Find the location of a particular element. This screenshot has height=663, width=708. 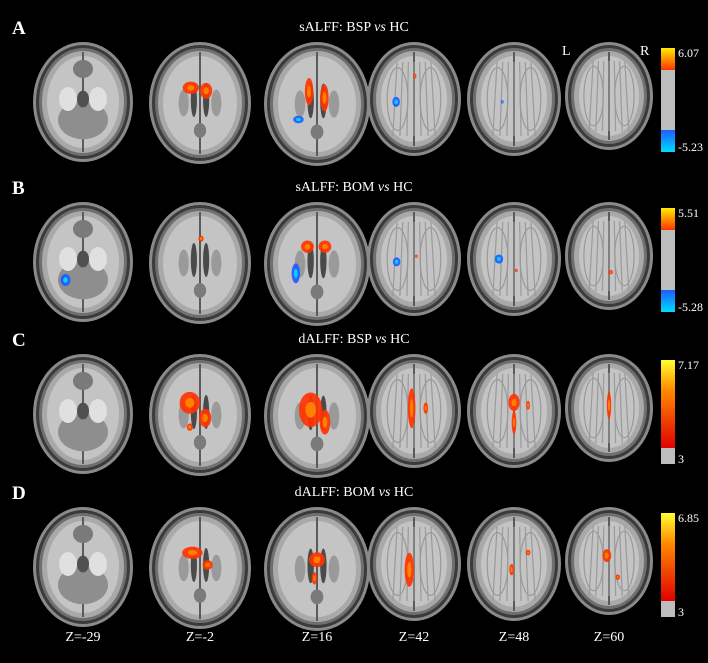

panel-title: sALFF: BSP vs HC is located at coordinates (354, 28).